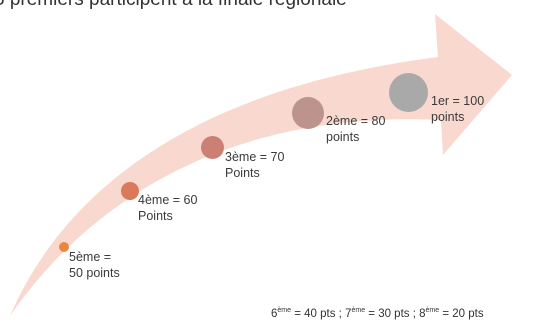 This screenshot has height=329, width=536. I want to click on rank-3-dot, so click(212, 147).